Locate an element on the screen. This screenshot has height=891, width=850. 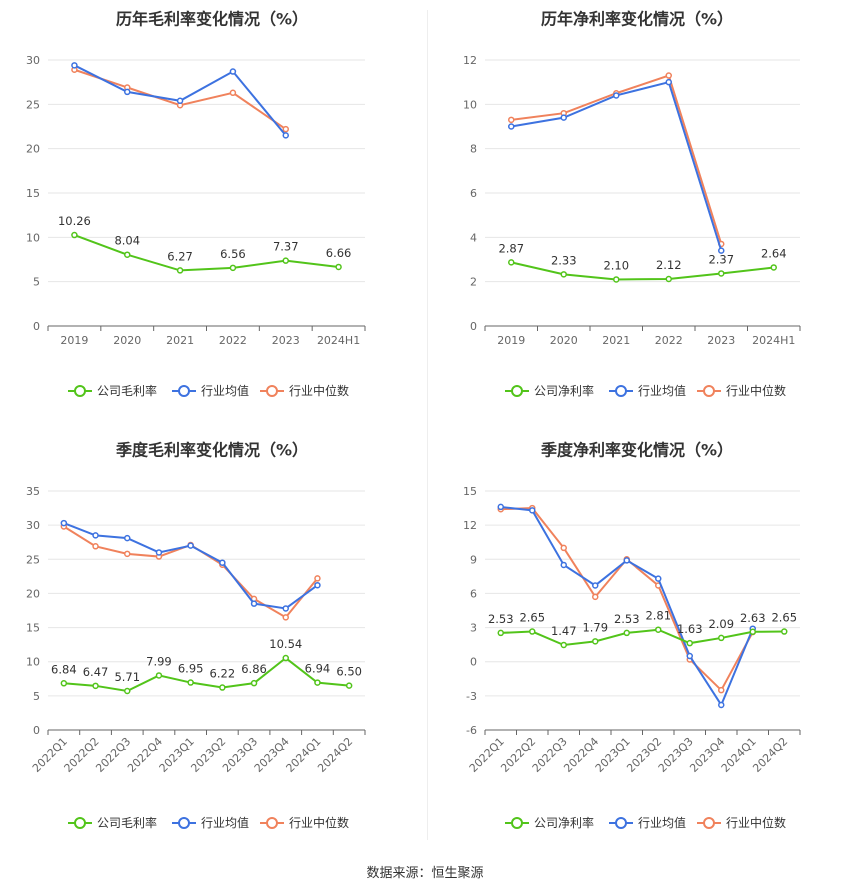
x-tick-label: 2019 is located at coordinates (74, 340).